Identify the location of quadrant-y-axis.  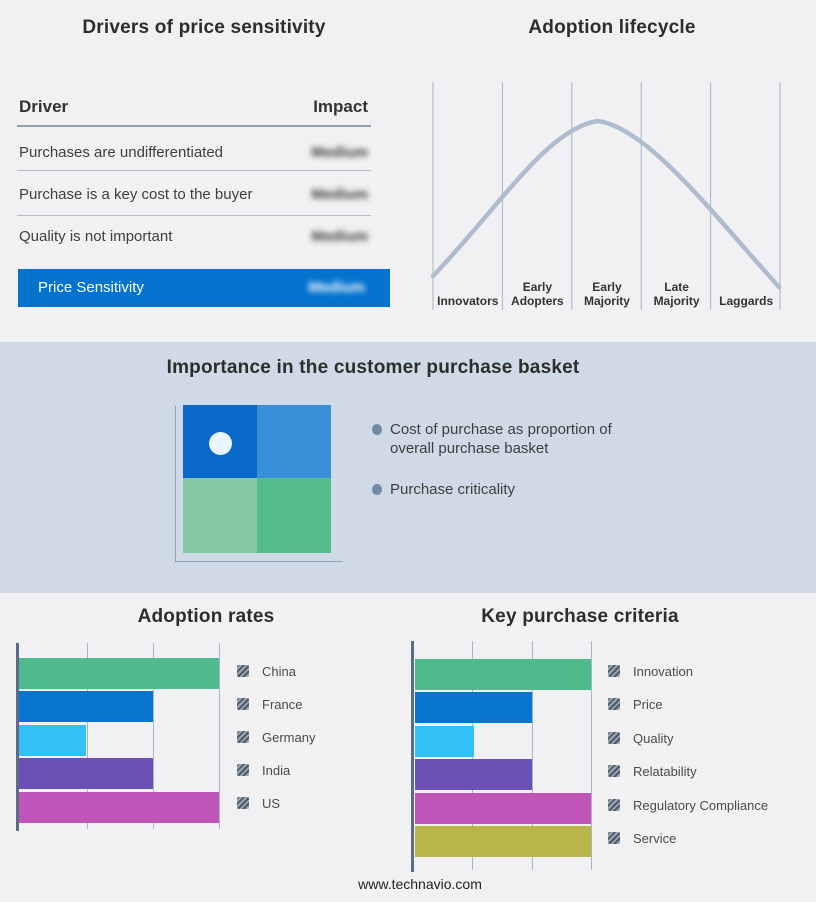
(175, 484).